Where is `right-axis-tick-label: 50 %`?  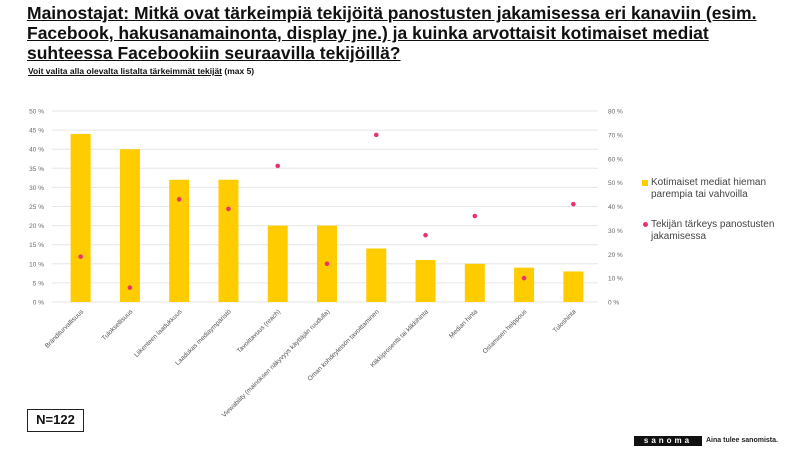
right-axis-tick-label: 50 % is located at coordinates (615, 183).